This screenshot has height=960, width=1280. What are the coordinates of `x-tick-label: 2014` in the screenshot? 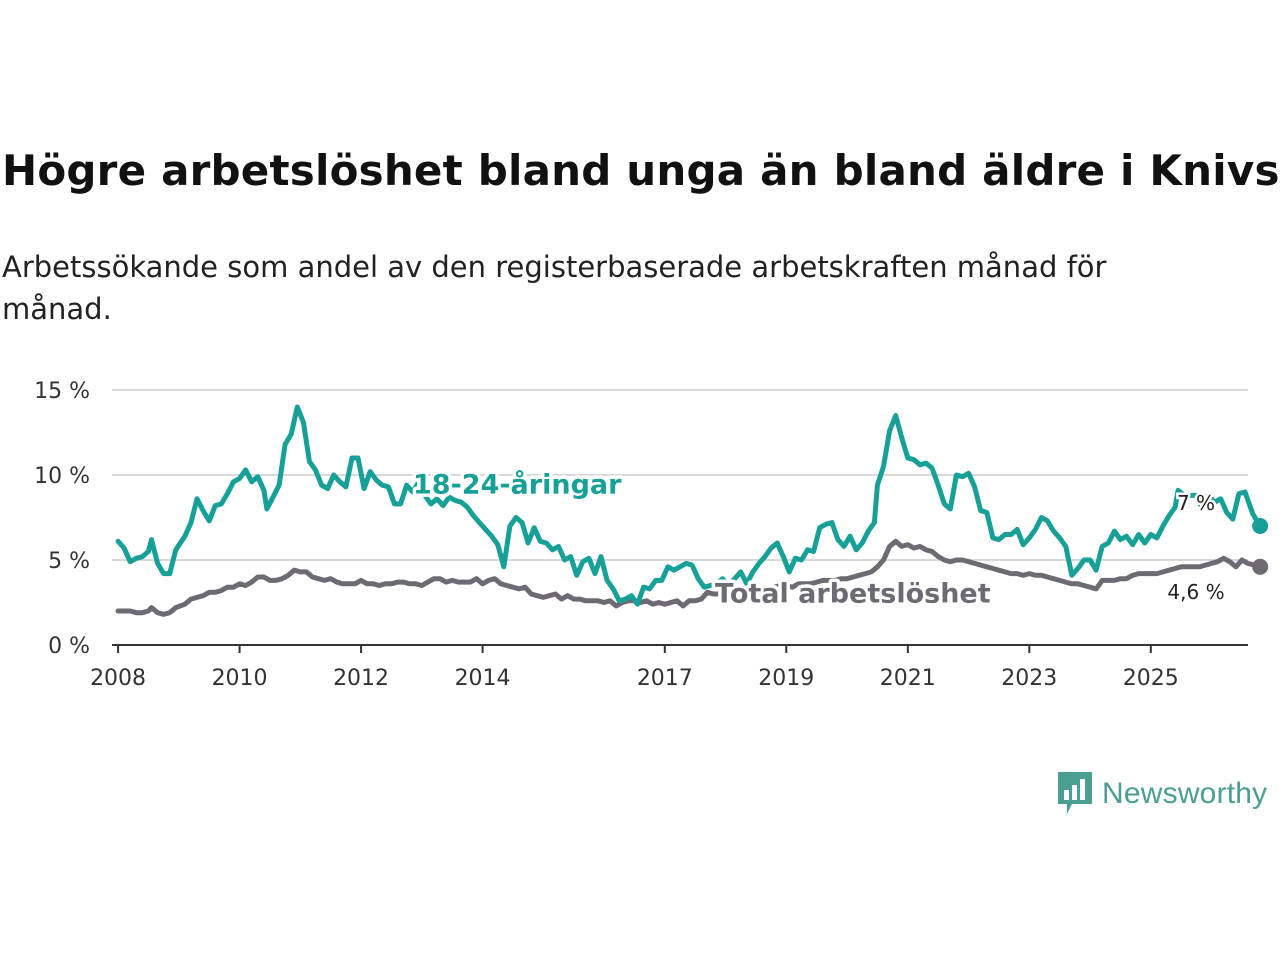 It's located at (483, 678).